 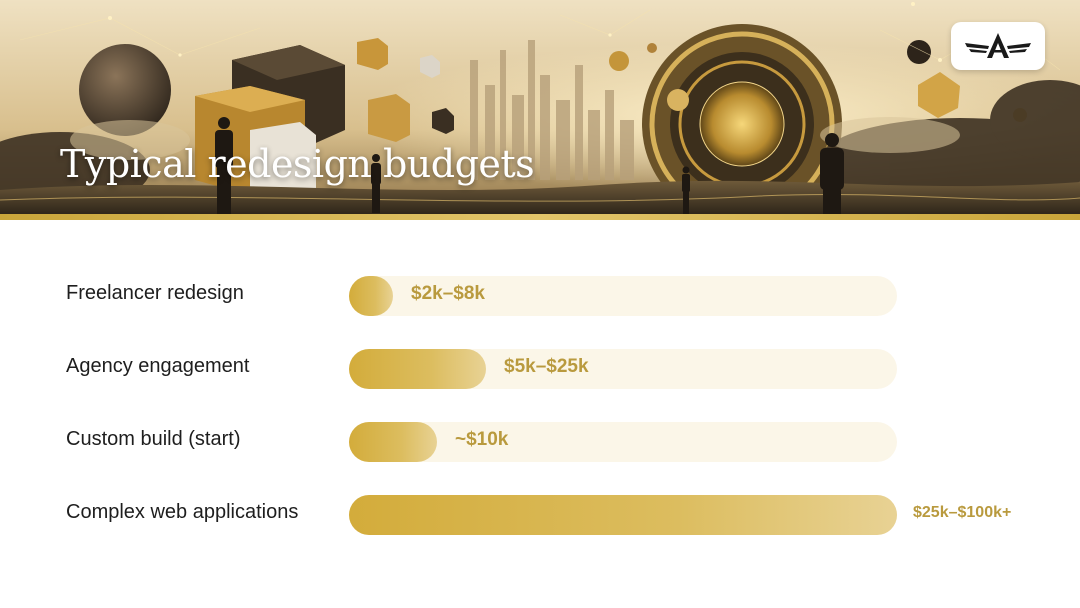 I want to click on category-label: Agency engagement, so click(x=158, y=366).